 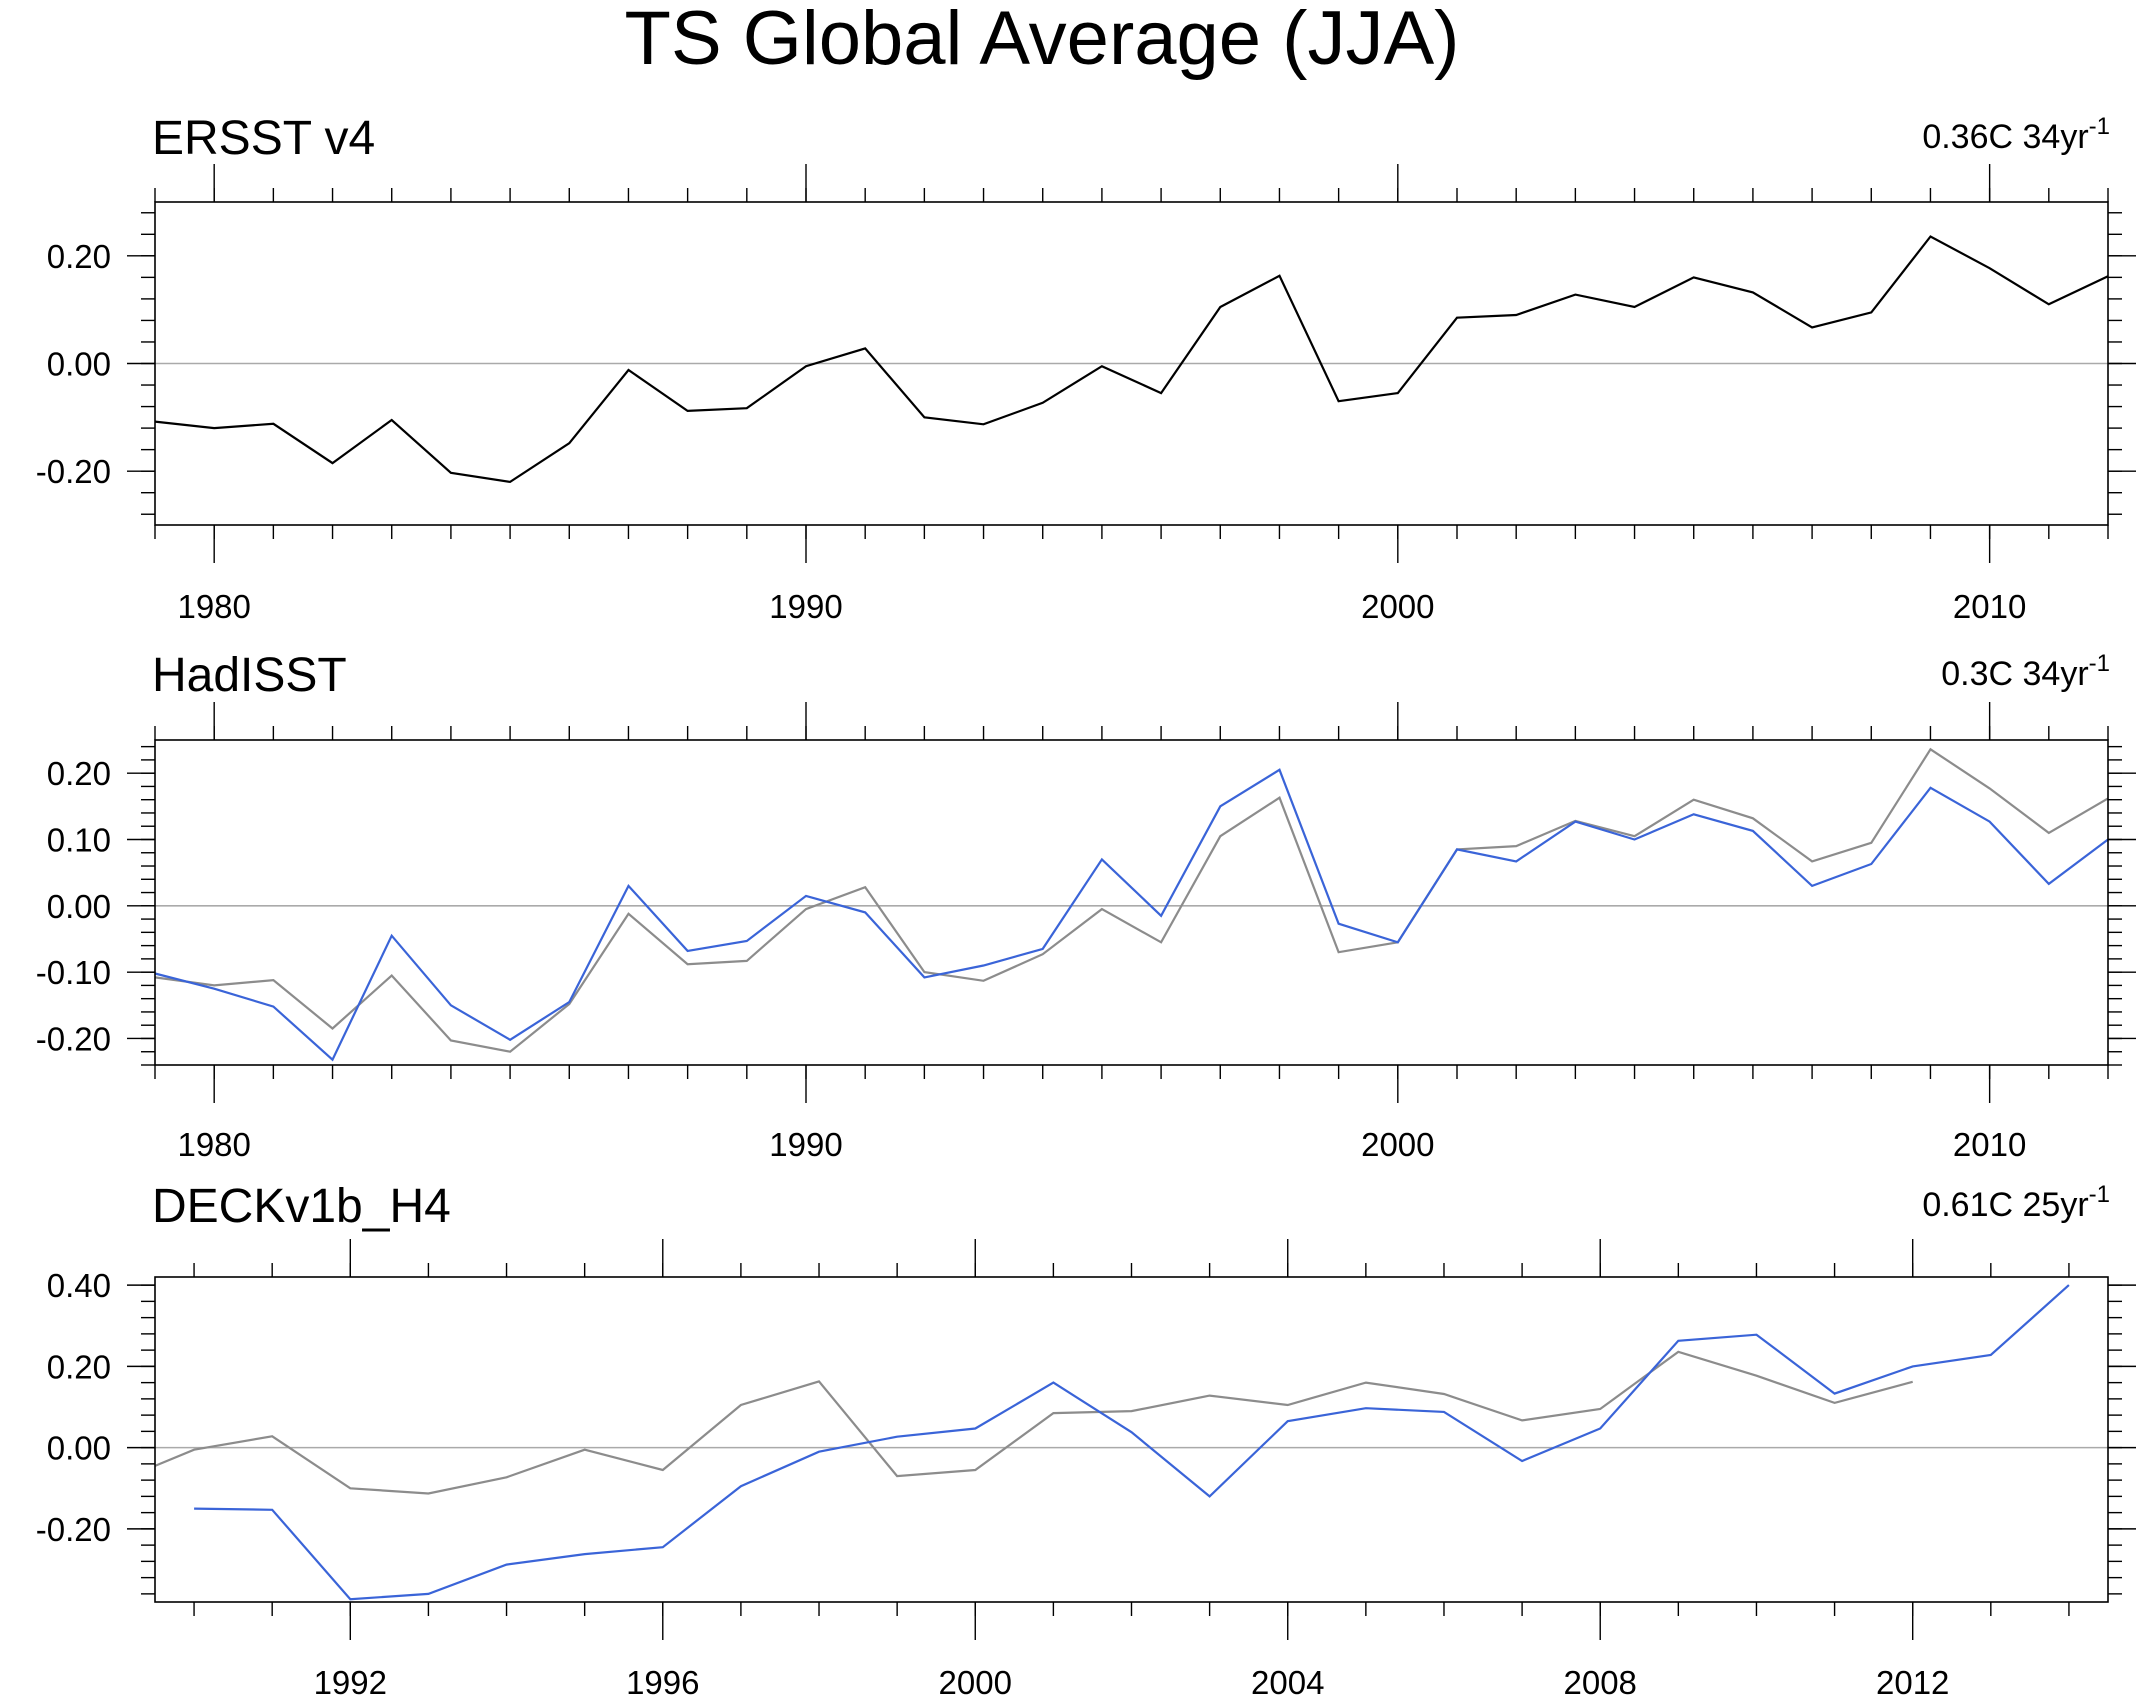 I want to click on x-tick-label: 2012, so click(x=1912, y=1682).